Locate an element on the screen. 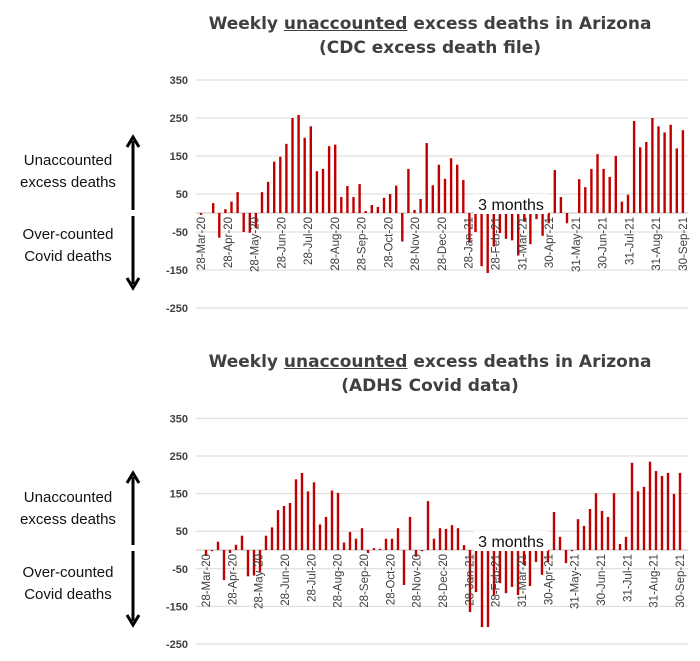 This screenshot has width=700, height=661. y-tick-label: 350 is located at coordinates (179, 419).